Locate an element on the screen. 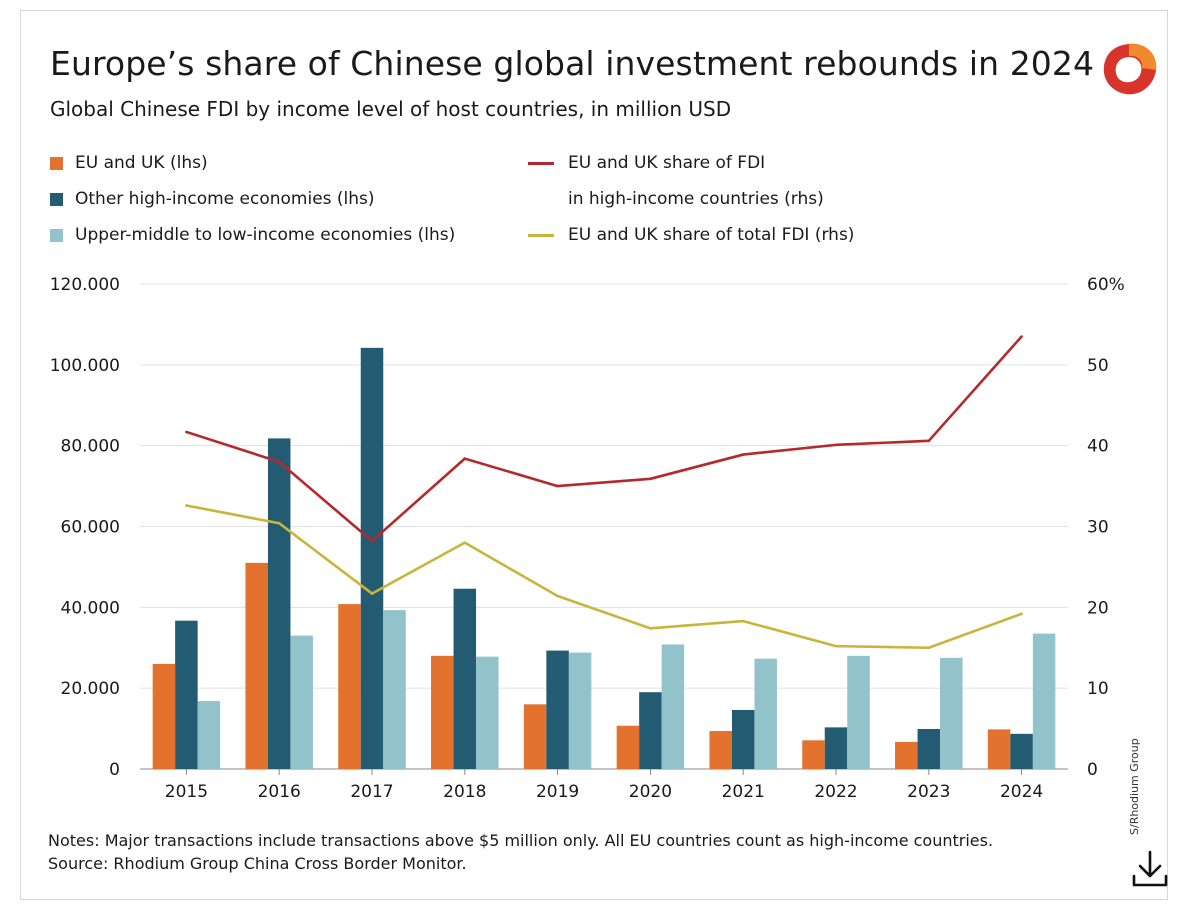 This screenshot has width=1200, height=918. x-tick-label: 2016 is located at coordinates (279, 792).